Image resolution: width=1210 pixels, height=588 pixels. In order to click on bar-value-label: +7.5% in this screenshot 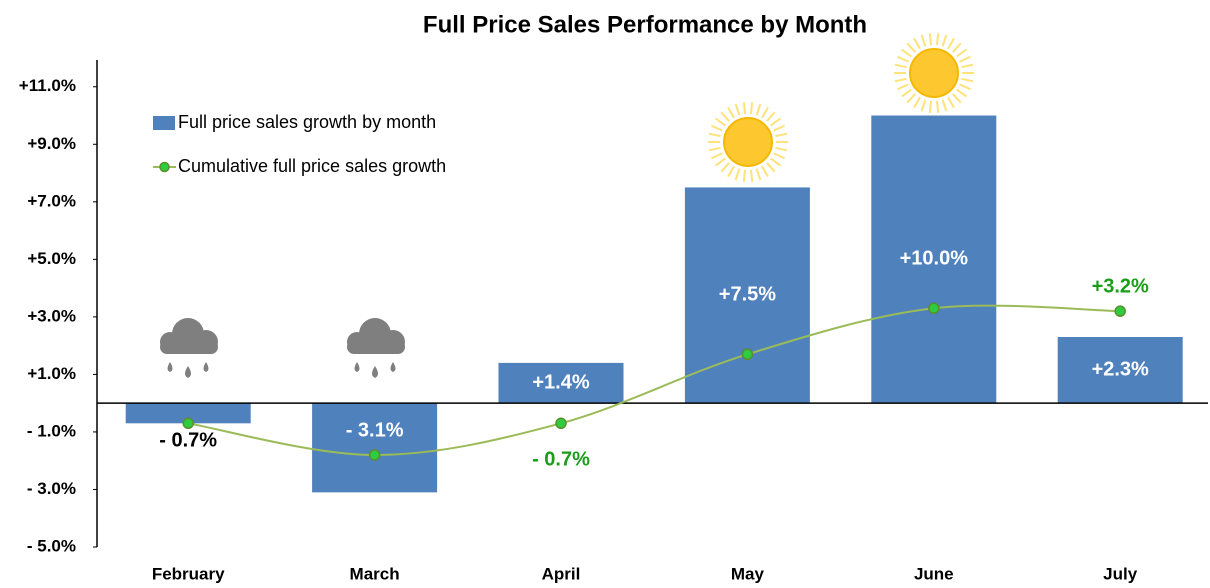, I will do `click(747, 295)`.